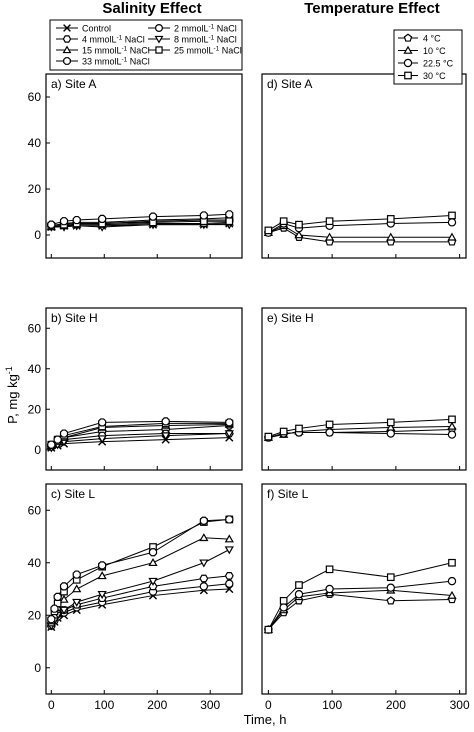  I want to click on chart-panel-5: 0 100 200 300 0 20 40 60 c) Site L, so click(135, 597).